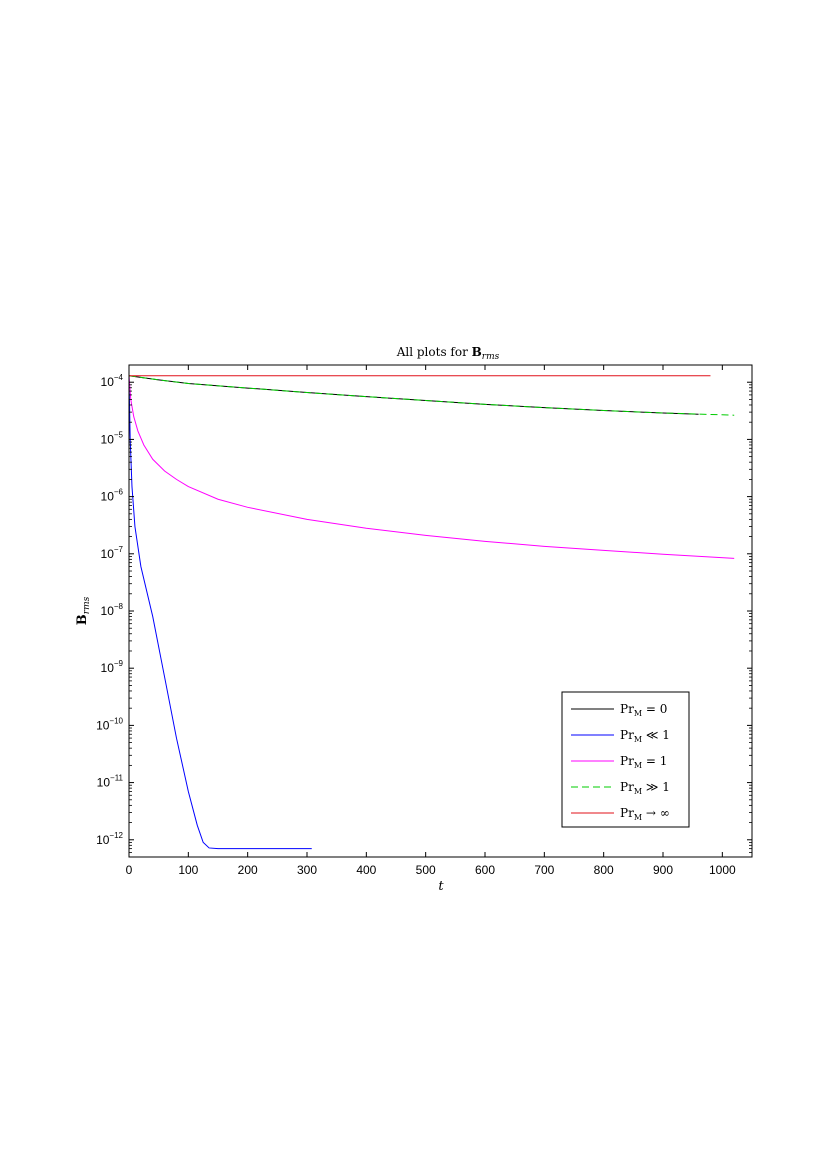  What do you see at coordinates (110, 782) in the screenshot?
I see `y-tick-label: 10⁻¹¹` at bounding box center [110, 782].